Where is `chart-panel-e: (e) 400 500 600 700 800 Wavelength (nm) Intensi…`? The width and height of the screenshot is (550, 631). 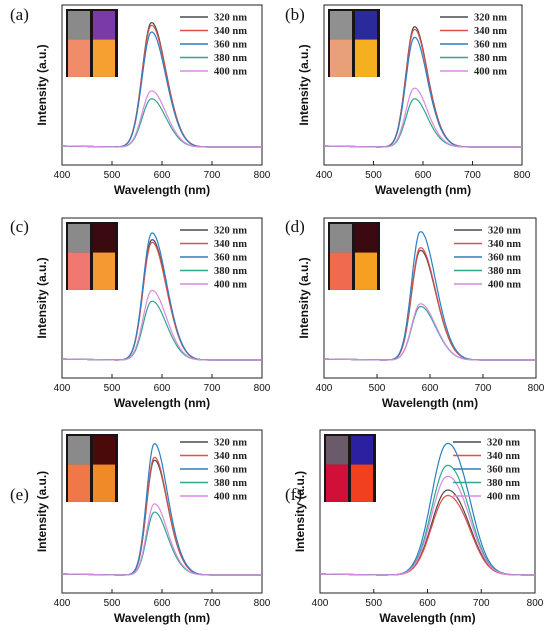 chart-panel-e: (e) 400 500 600 700 800 Wavelength (nm) Intensi… is located at coordinates (140, 527).